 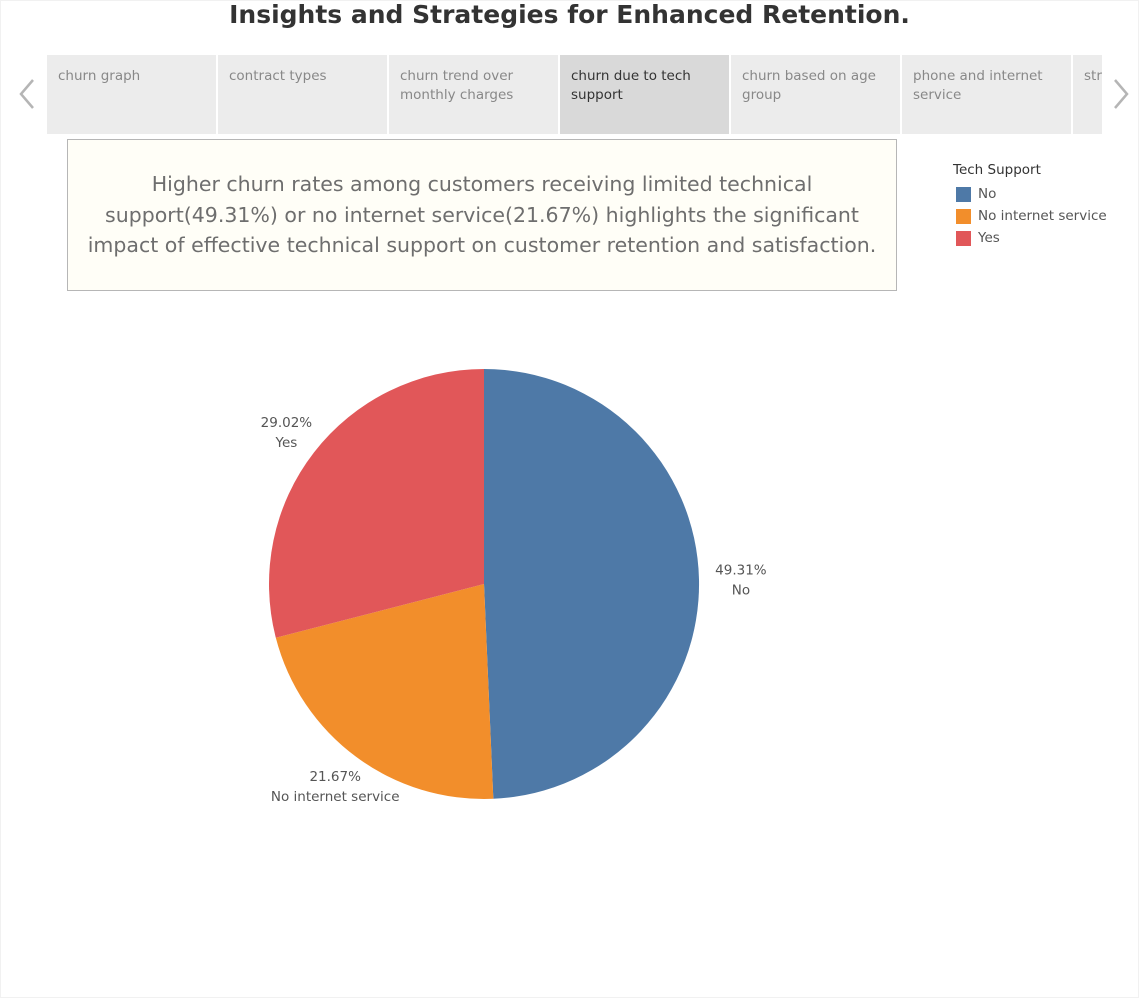 I want to click on slice-label: 49.31% No, so click(x=741, y=581).